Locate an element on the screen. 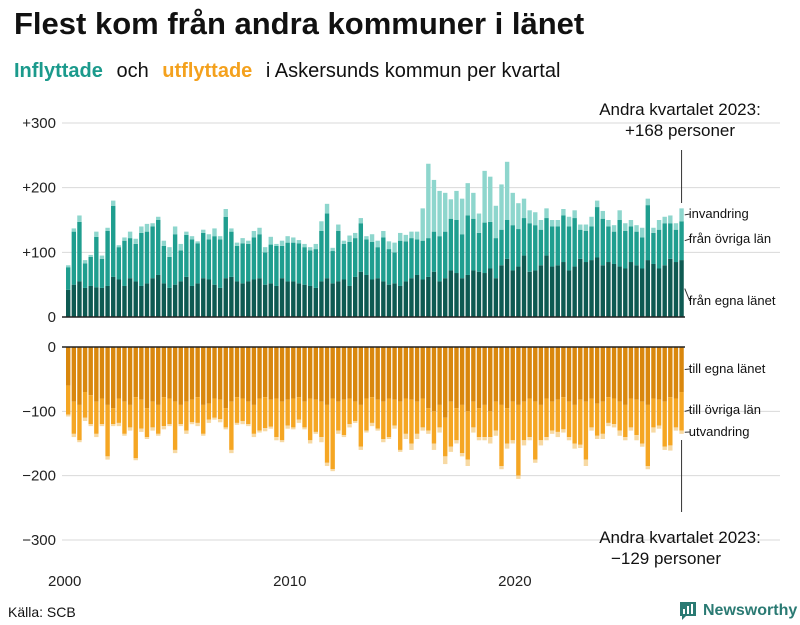 This screenshot has width=800, height=625. y-tick-label-bottom: 0 is located at coordinates (52, 347).